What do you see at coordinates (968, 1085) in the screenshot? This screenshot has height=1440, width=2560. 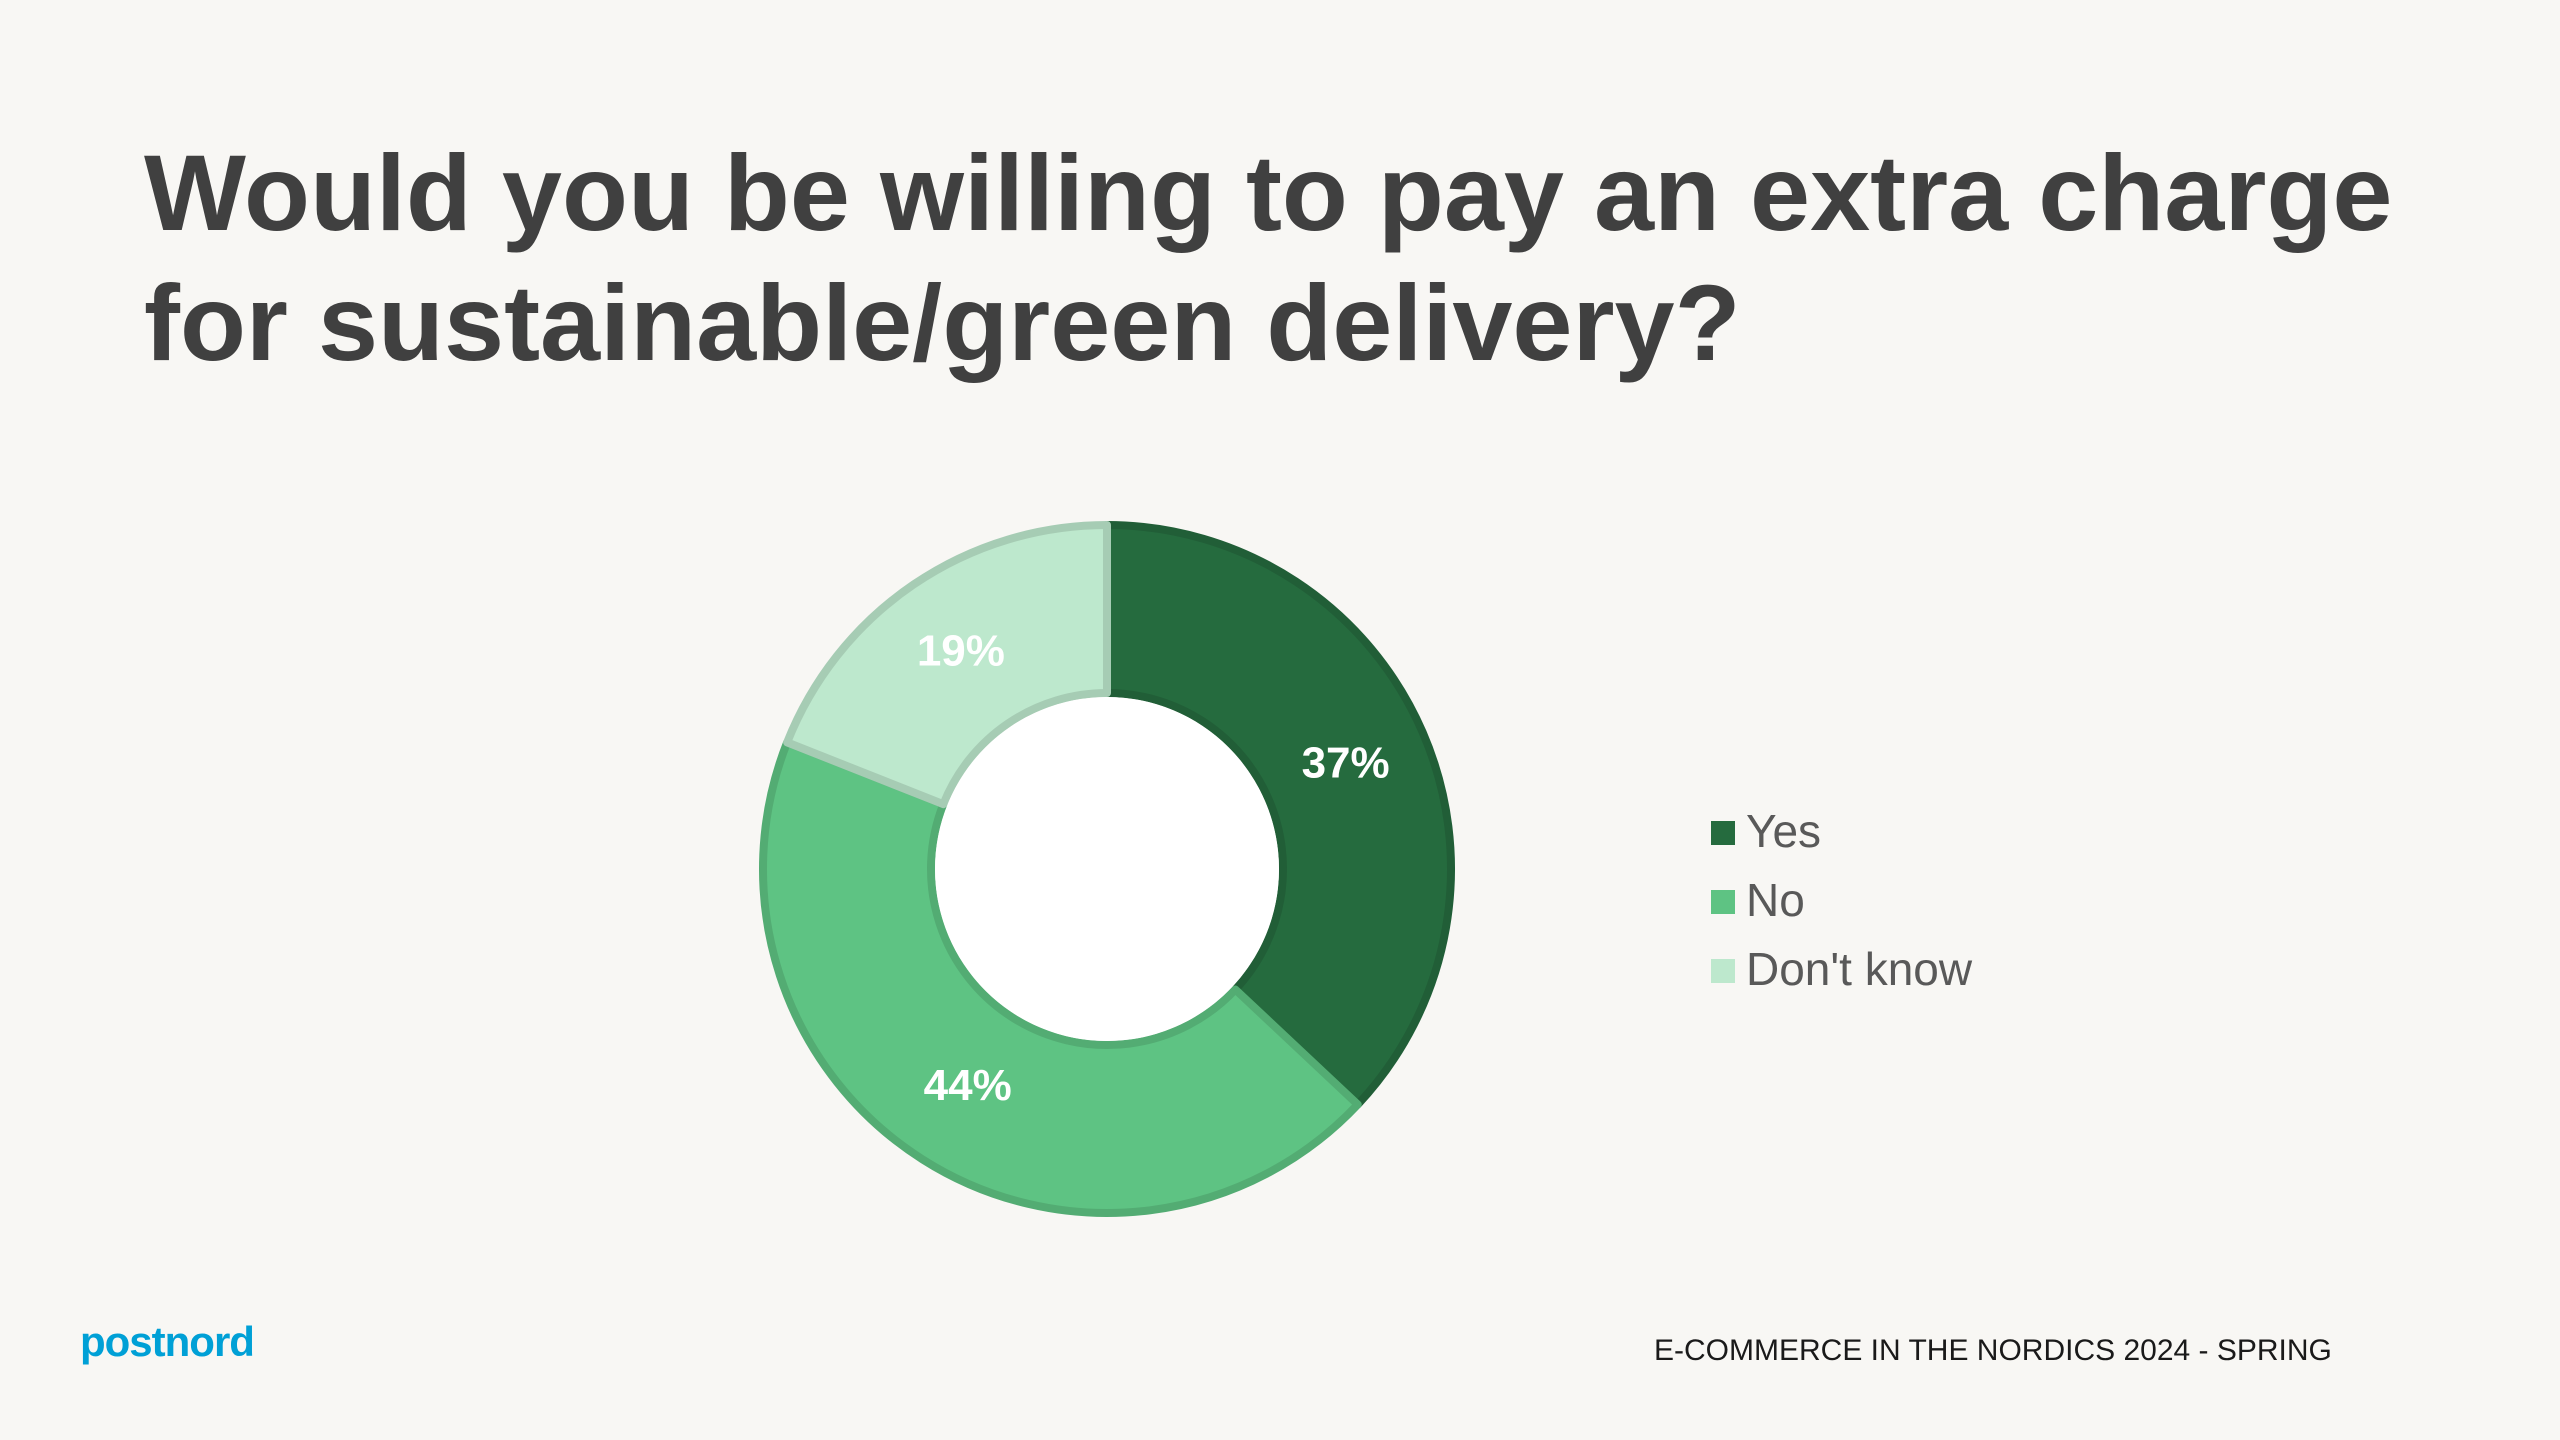 I see `data-label: 44%` at bounding box center [968, 1085].